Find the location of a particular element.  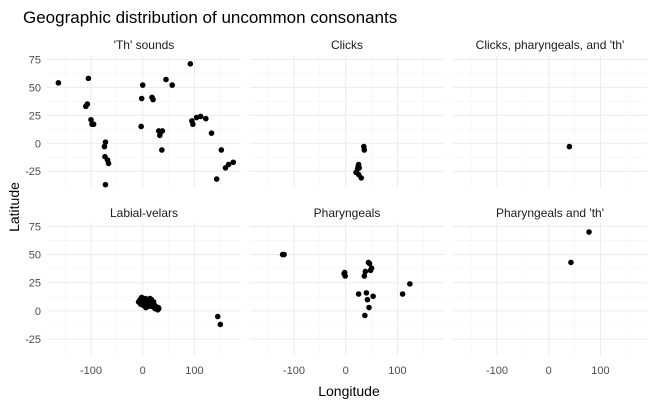

x-axis-title: Longitude is located at coordinates (349, 391).